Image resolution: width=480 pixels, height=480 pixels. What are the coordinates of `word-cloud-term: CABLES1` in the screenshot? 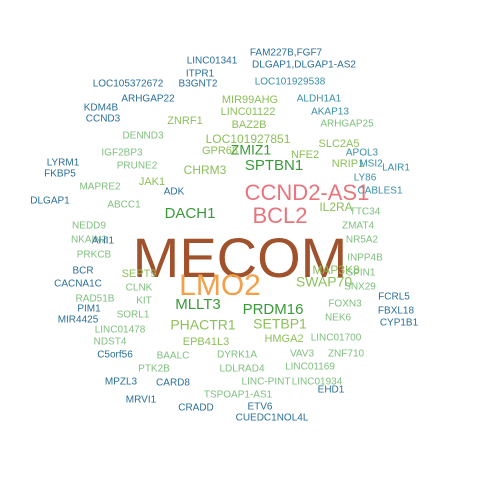 It's located at (379, 191).